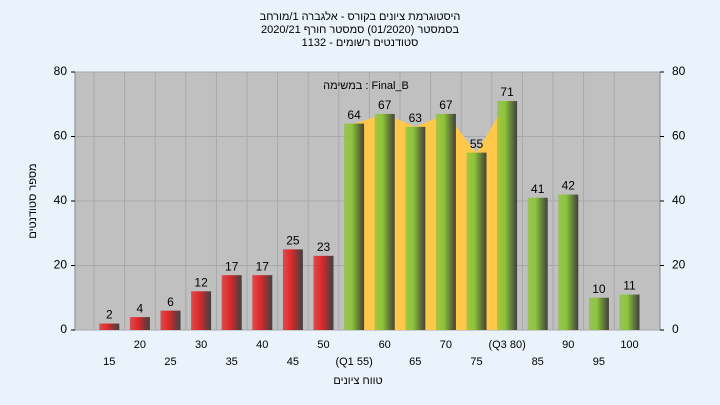 This screenshot has width=720, height=405. Describe the element at coordinates (629, 286) in the screenshot. I see `data-label: 11` at that location.